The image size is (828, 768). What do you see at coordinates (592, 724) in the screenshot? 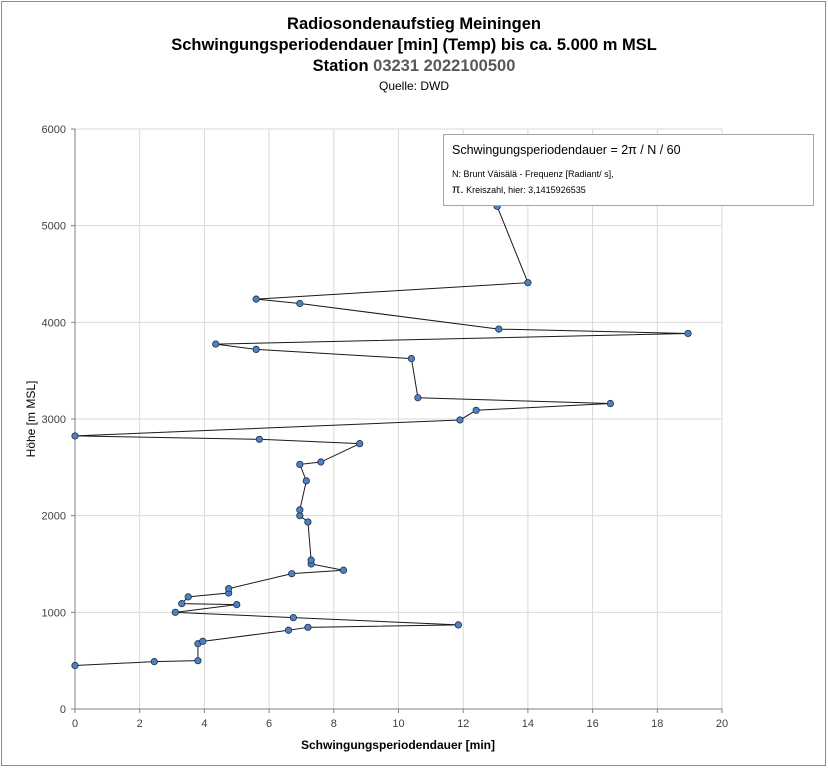
I see `x-tick-label: 16` at bounding box center [592, 724].